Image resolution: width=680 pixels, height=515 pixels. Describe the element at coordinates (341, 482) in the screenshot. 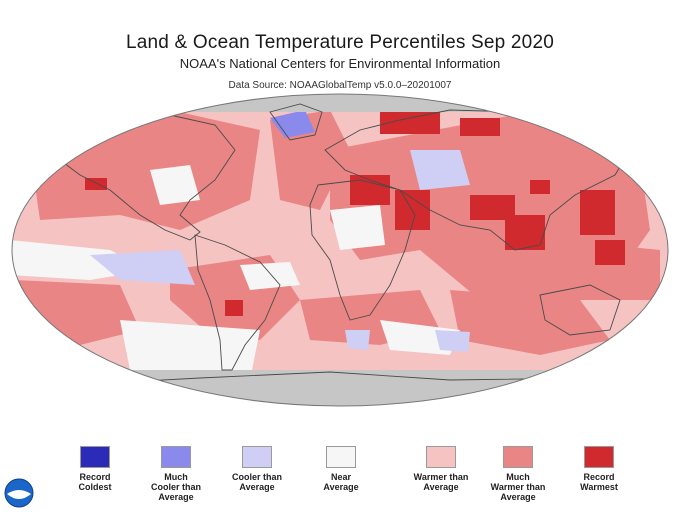

I see `legend-label: Near Average` at that location.